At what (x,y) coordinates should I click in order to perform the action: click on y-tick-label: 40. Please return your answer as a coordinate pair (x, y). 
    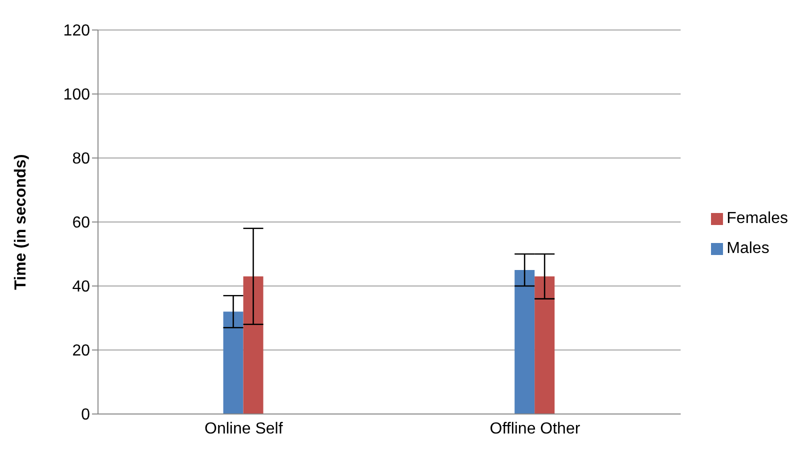
    Looking at the image, I should click on (81, 287).